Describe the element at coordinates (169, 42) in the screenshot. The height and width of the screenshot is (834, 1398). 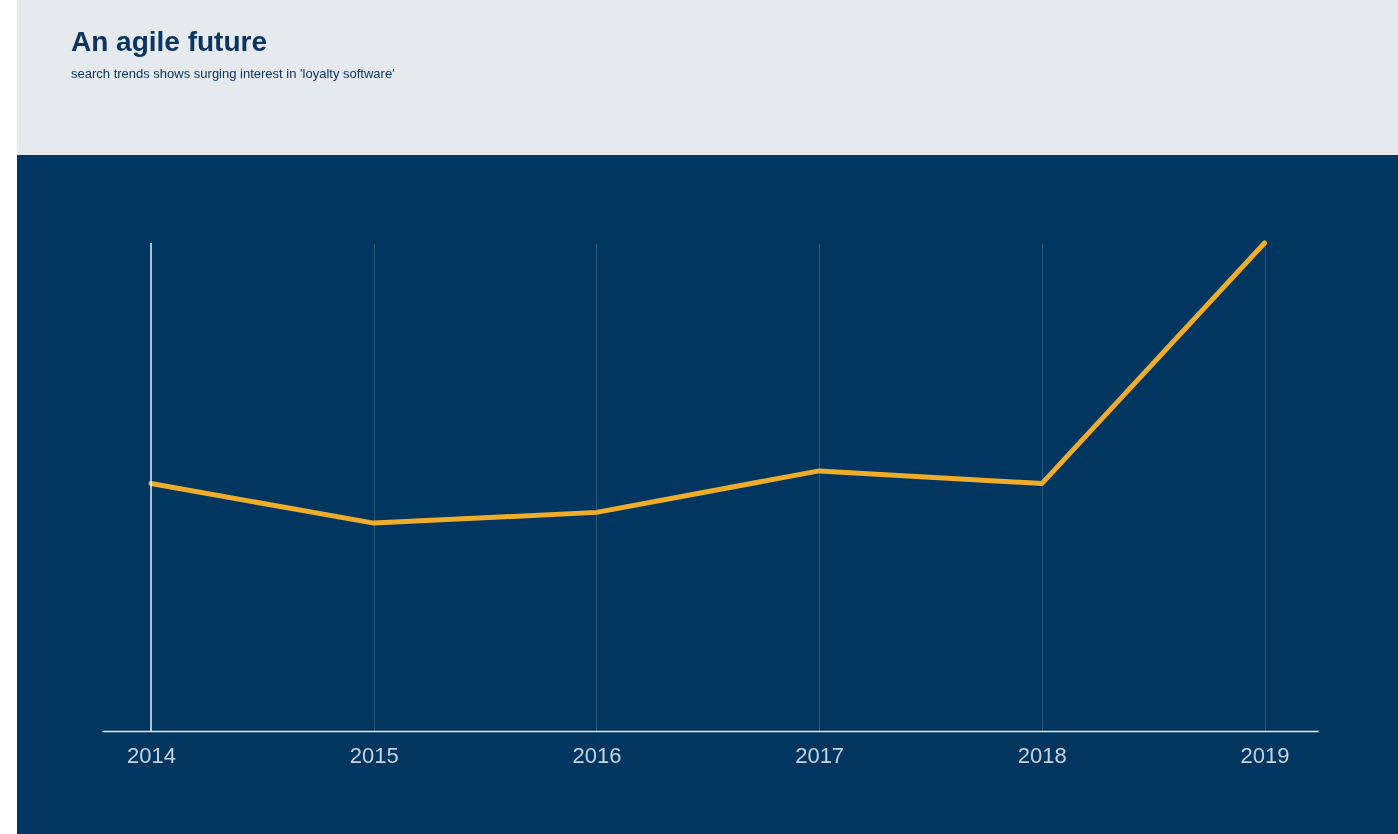
I see `chart-title: An agile future` at that location.